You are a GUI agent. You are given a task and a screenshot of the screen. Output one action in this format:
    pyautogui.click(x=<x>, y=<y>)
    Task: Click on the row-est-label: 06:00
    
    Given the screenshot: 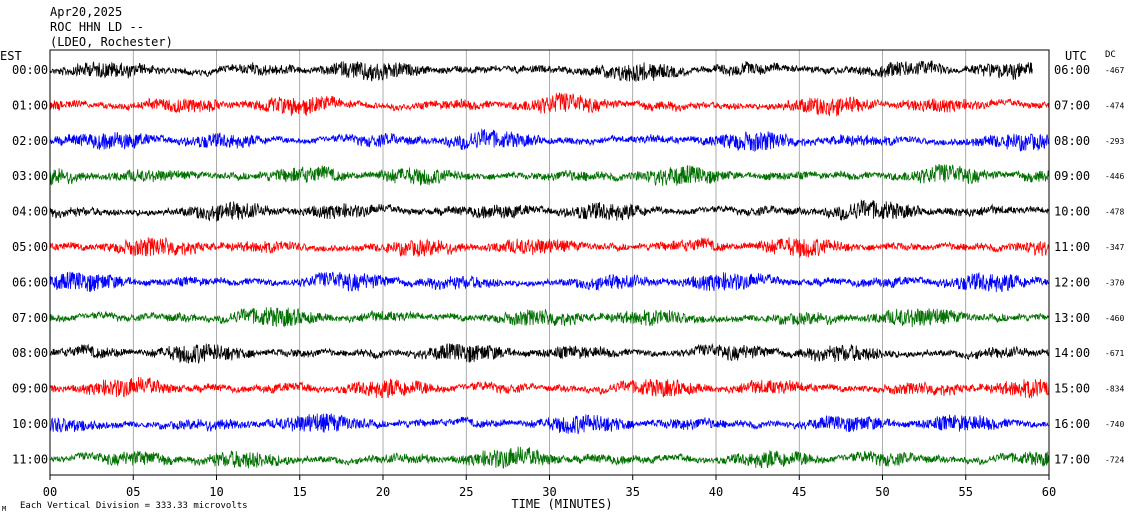 What is the action you would take?
    pyautogui.click(x=30, y=282)
    